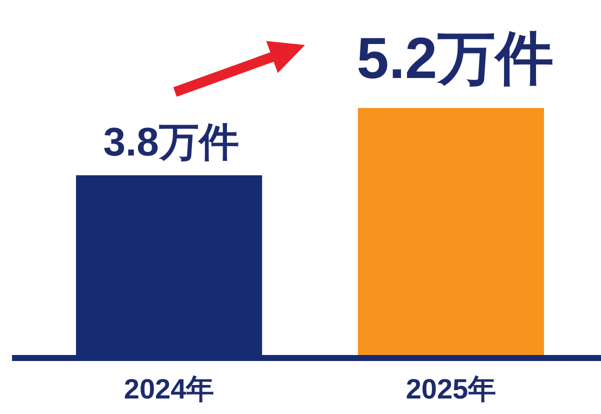 This screenshot has height=414, width=601. What do you see at coordinates (169, 389) in the screenshot?
I see `x-tick-label: 2024年` at bounding box center [169, 389].